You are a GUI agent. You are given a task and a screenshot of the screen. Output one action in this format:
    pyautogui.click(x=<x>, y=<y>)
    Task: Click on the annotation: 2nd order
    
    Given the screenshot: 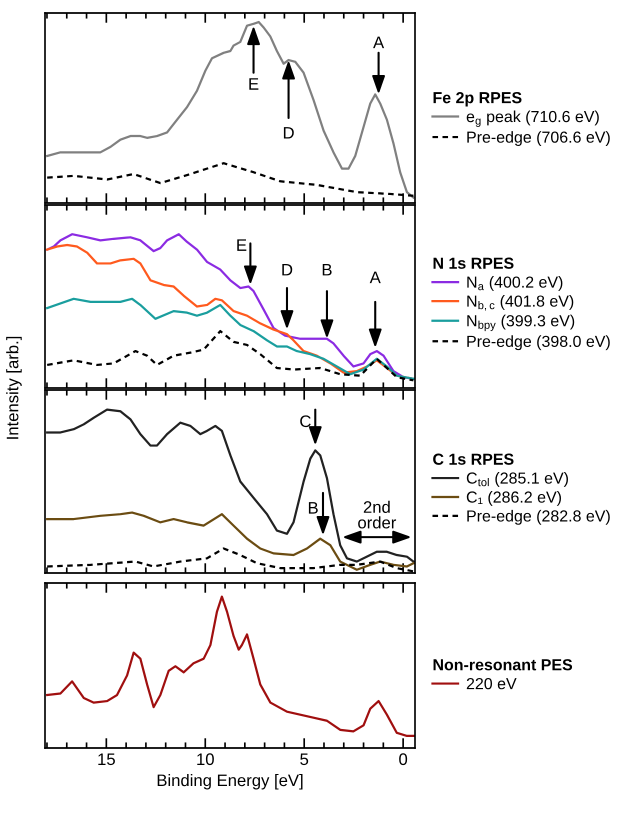 What is the action you would take?
    pyautogui.click(x=377, y=514)
    